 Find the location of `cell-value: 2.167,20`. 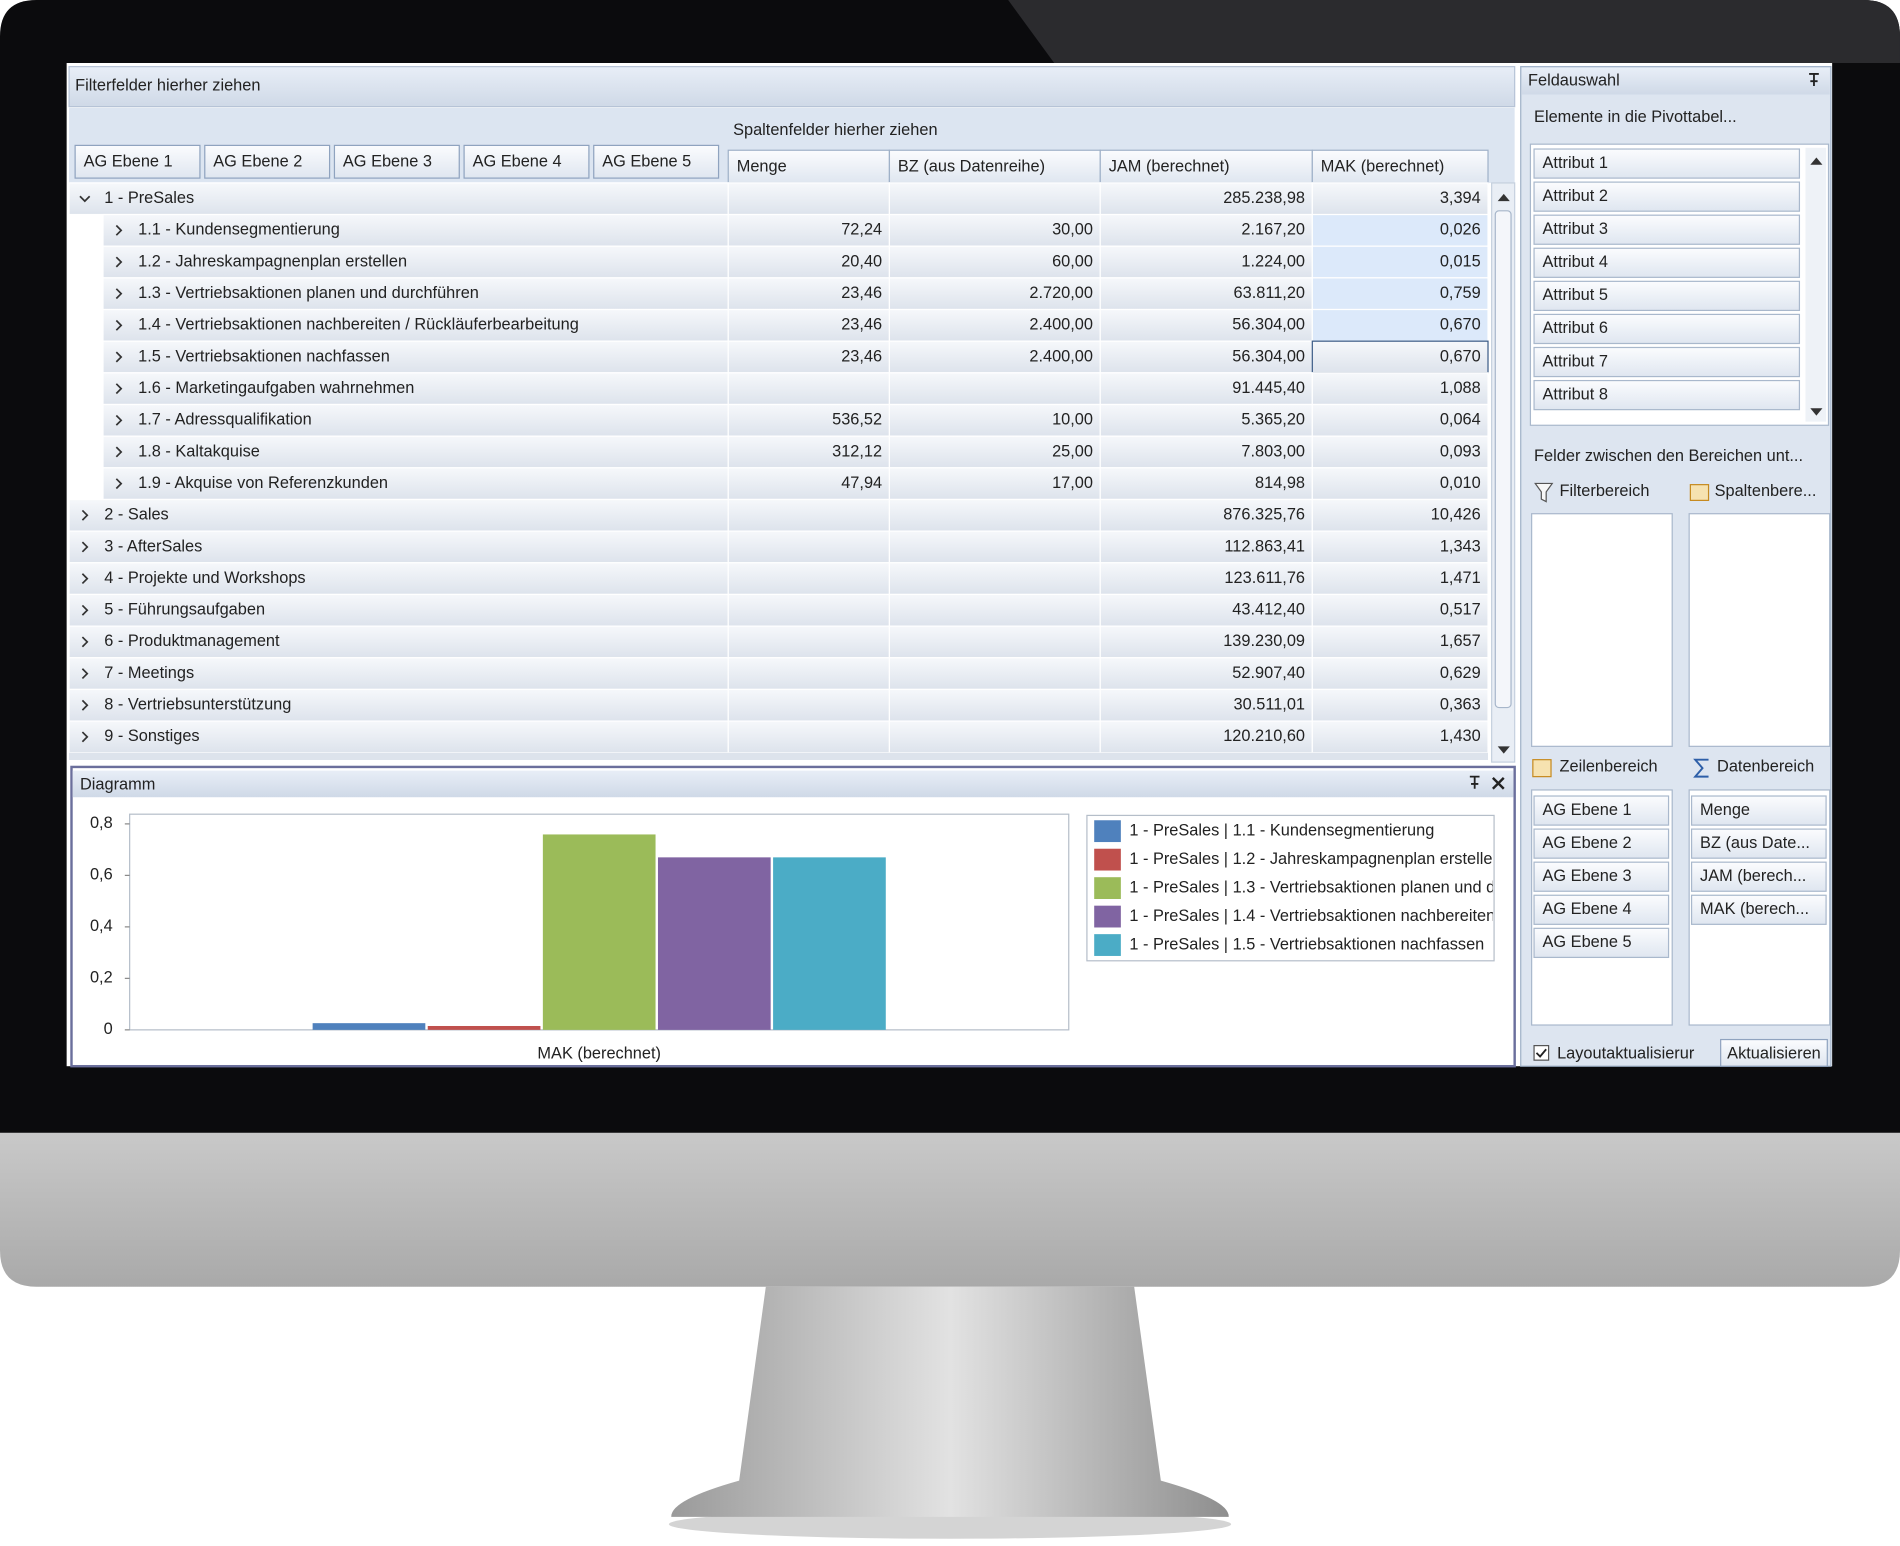

cell-value: 2.167,20 is located at coordinates (1273, 230).